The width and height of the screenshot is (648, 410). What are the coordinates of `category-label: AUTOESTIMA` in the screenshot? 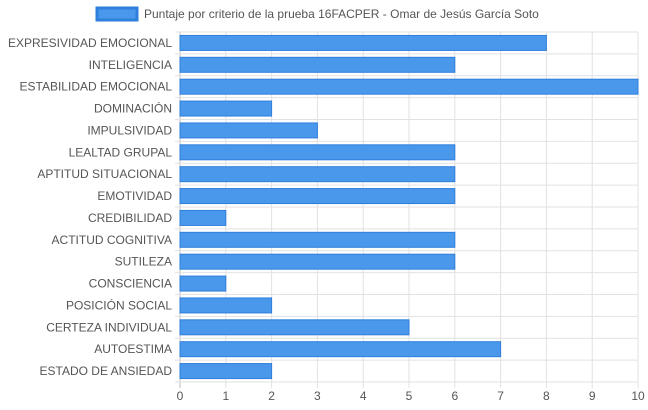 It's located at (133, 349).